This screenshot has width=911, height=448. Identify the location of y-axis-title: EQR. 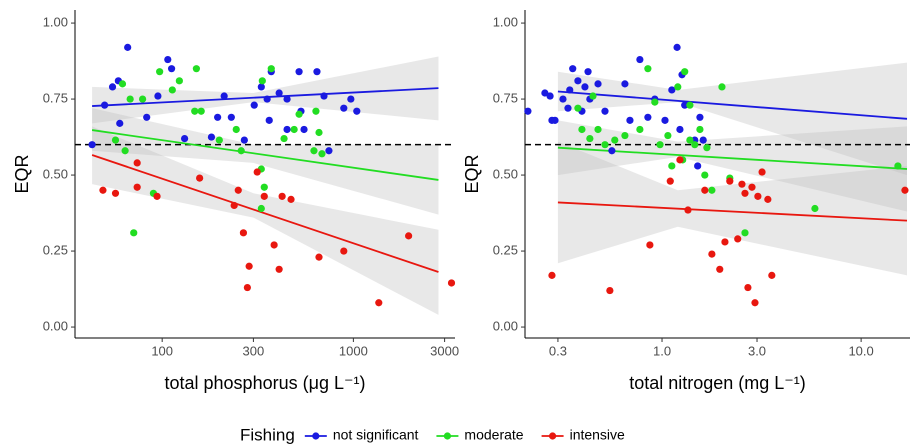
(472, 173).